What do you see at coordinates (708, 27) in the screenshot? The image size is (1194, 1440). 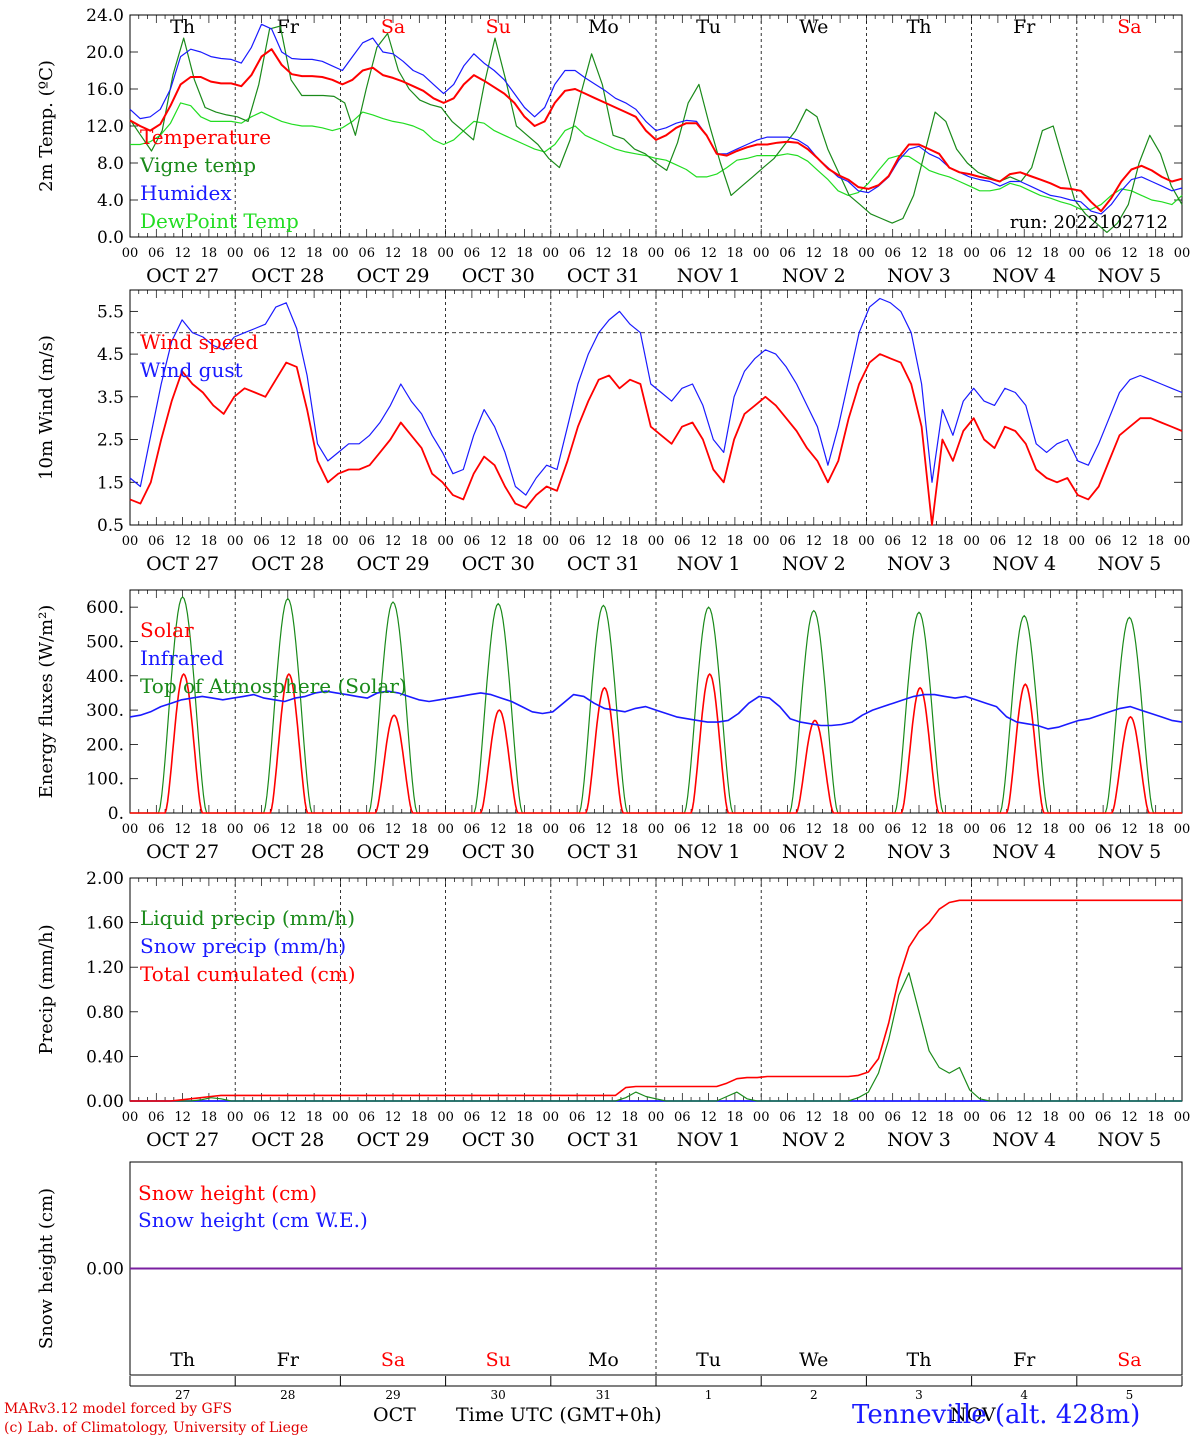 I see `day-name-label: Tu` at bounding box center [708, 27].